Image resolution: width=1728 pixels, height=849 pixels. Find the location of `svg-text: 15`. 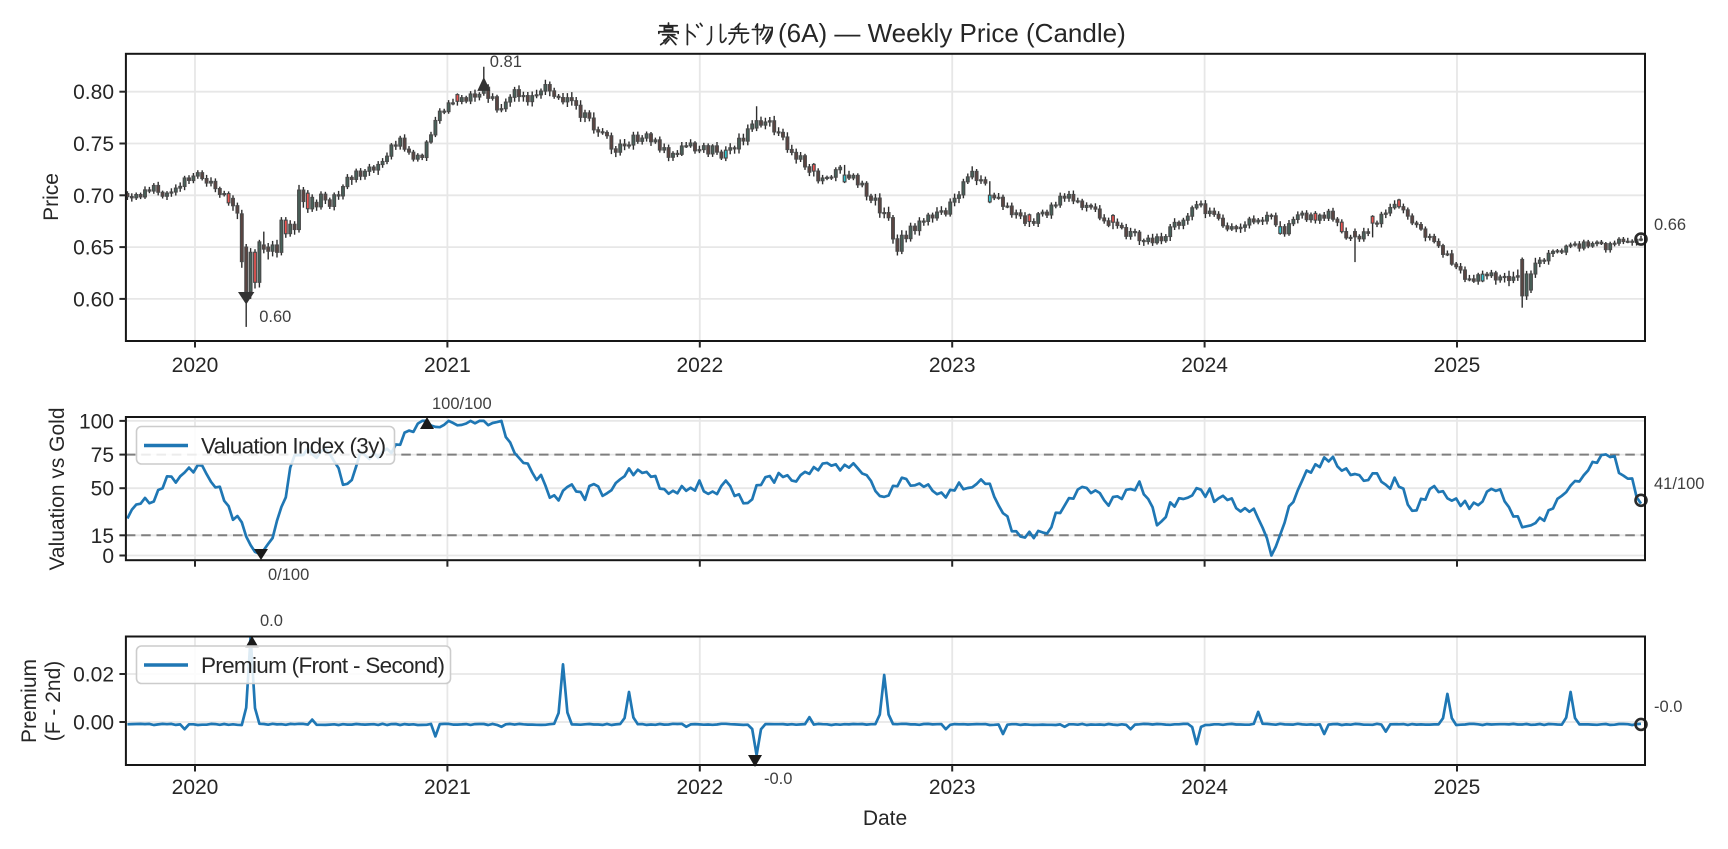

svg-text: 15 is located at coordinates (102, 536).